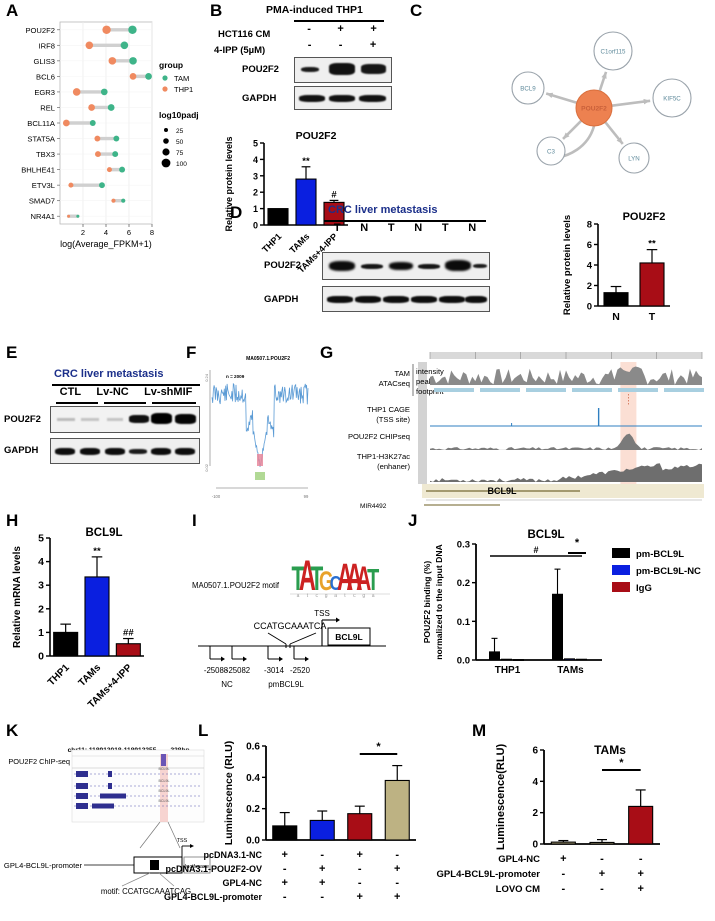 The image size is (715, 921). I want to click on motif-letter: G, so click(326, 581).